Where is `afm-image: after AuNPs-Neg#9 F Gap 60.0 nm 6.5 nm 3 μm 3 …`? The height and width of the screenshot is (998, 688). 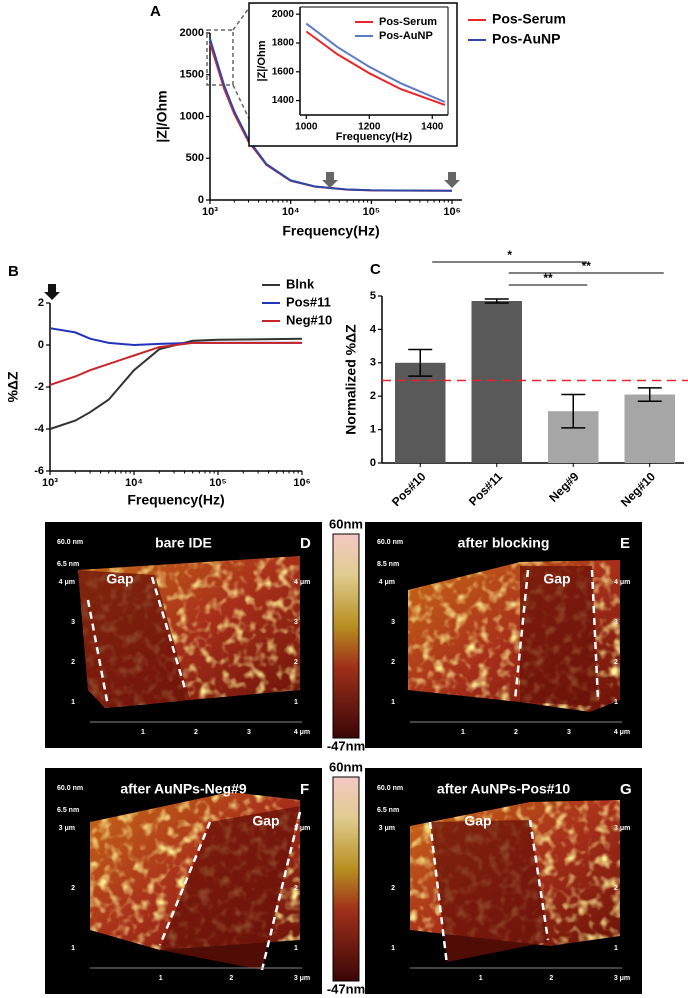 afm-image: after AuNPs-Neg#9 F Gap 60.0 nm 6.5 nm 3 μm 3 … is located at coordinates (183, 881).